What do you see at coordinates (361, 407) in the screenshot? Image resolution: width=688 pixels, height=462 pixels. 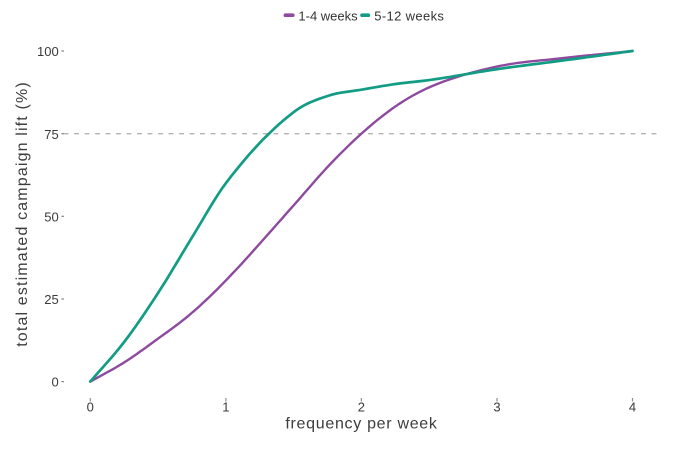 I see `svg-text: 2` at bounding box center [361, 407].